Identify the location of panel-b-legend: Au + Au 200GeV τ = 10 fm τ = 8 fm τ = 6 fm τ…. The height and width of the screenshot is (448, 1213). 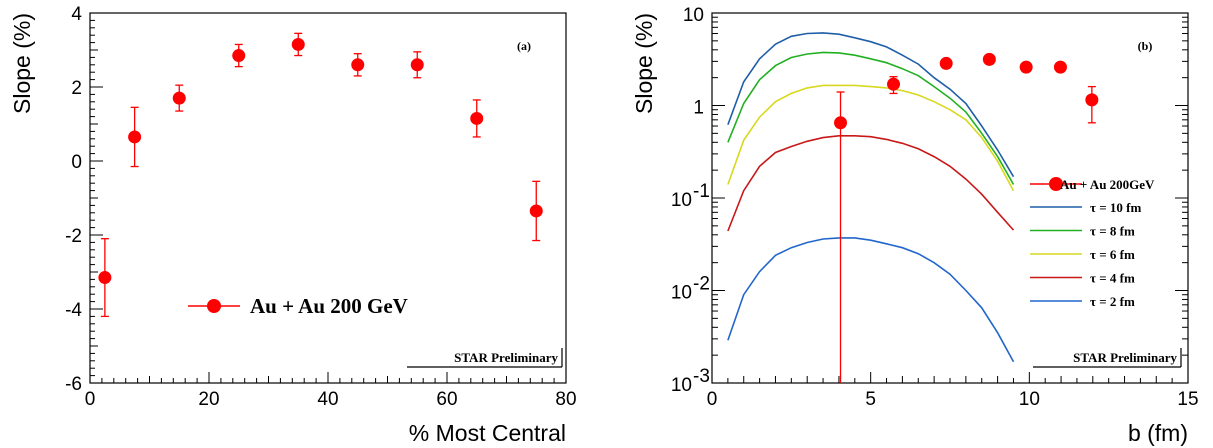
(1092, 243).